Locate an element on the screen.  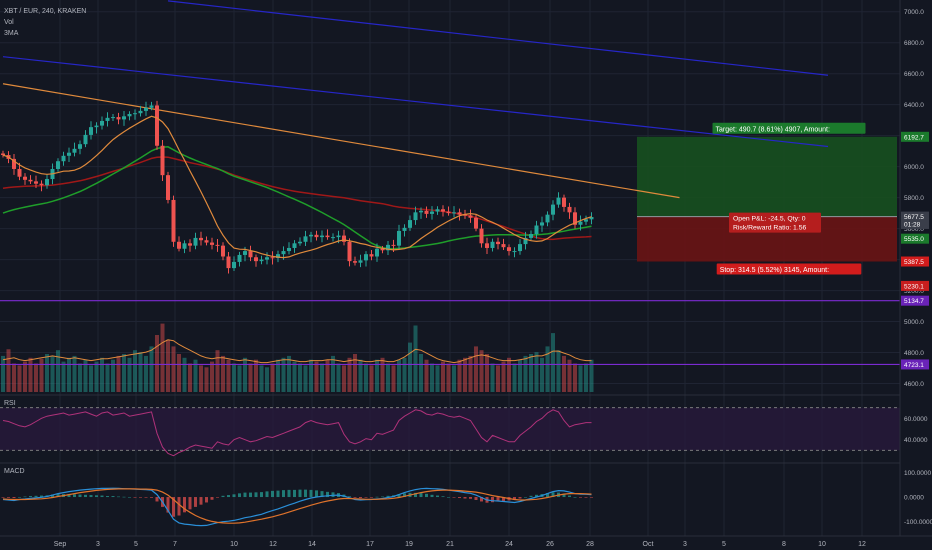
horizontal-lines is located at coordinates (450, 333).